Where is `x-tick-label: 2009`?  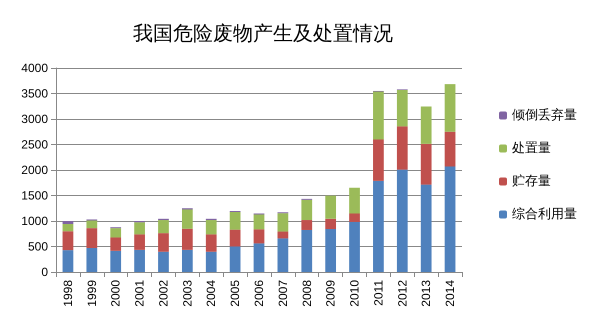
x-tick-label: 2009 is located at coordinates (331, 293).